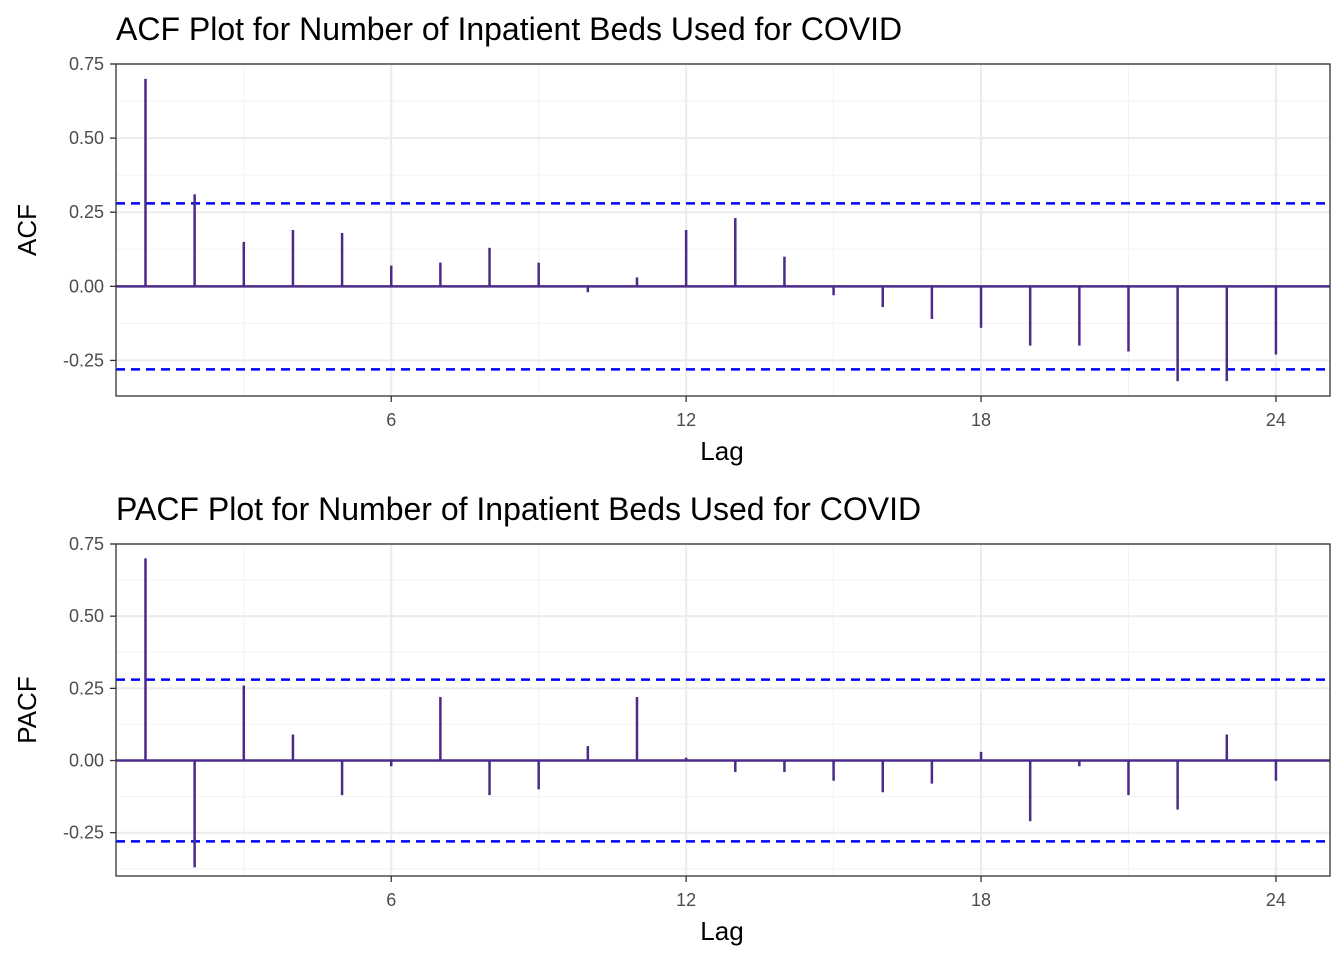  I want to click on pacf-y-tick-label: 0.25, so click(86, 688).